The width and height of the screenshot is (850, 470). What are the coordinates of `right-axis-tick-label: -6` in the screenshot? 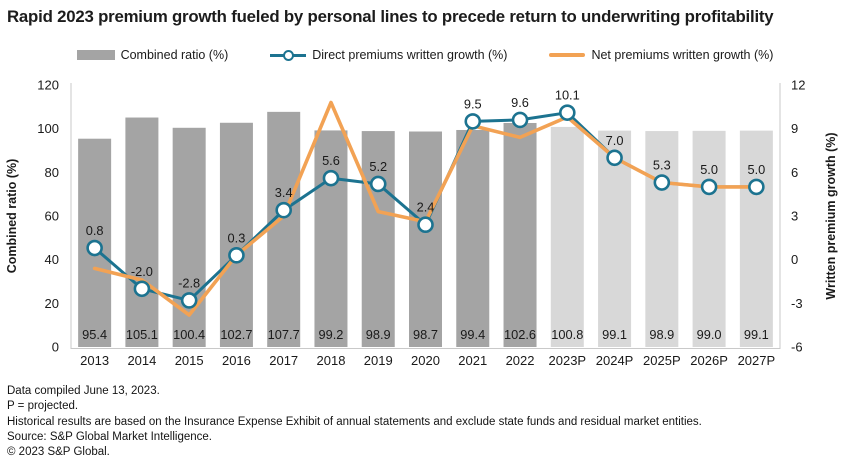 It's located at (797, 347).